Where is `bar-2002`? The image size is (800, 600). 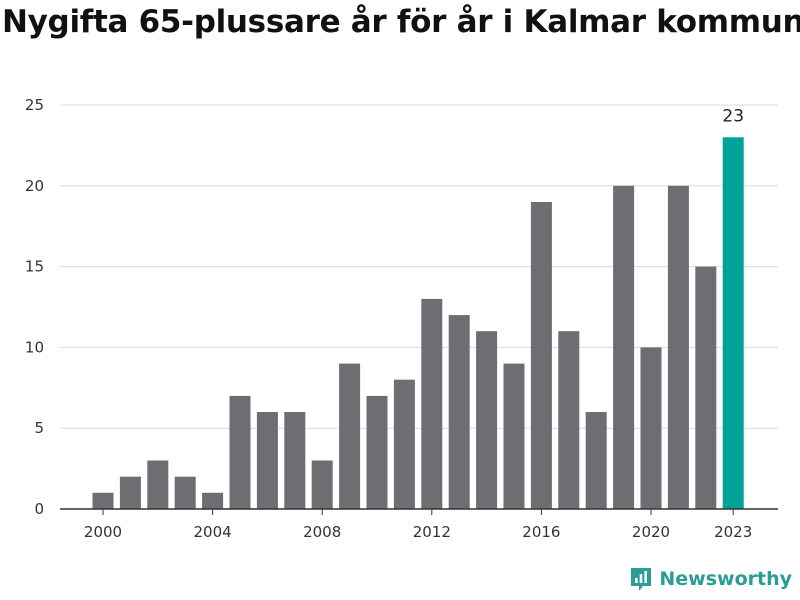 bar-2002 is located at coordinates (158, 484).